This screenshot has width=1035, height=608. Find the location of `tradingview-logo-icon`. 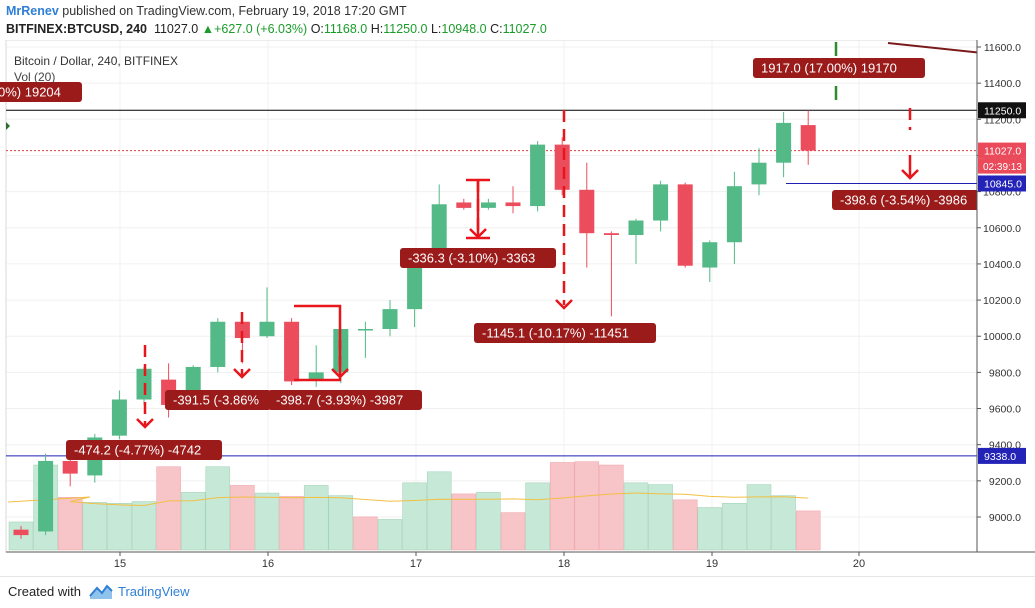

tradingview-logo-icon is located at coordinates (101, 592).